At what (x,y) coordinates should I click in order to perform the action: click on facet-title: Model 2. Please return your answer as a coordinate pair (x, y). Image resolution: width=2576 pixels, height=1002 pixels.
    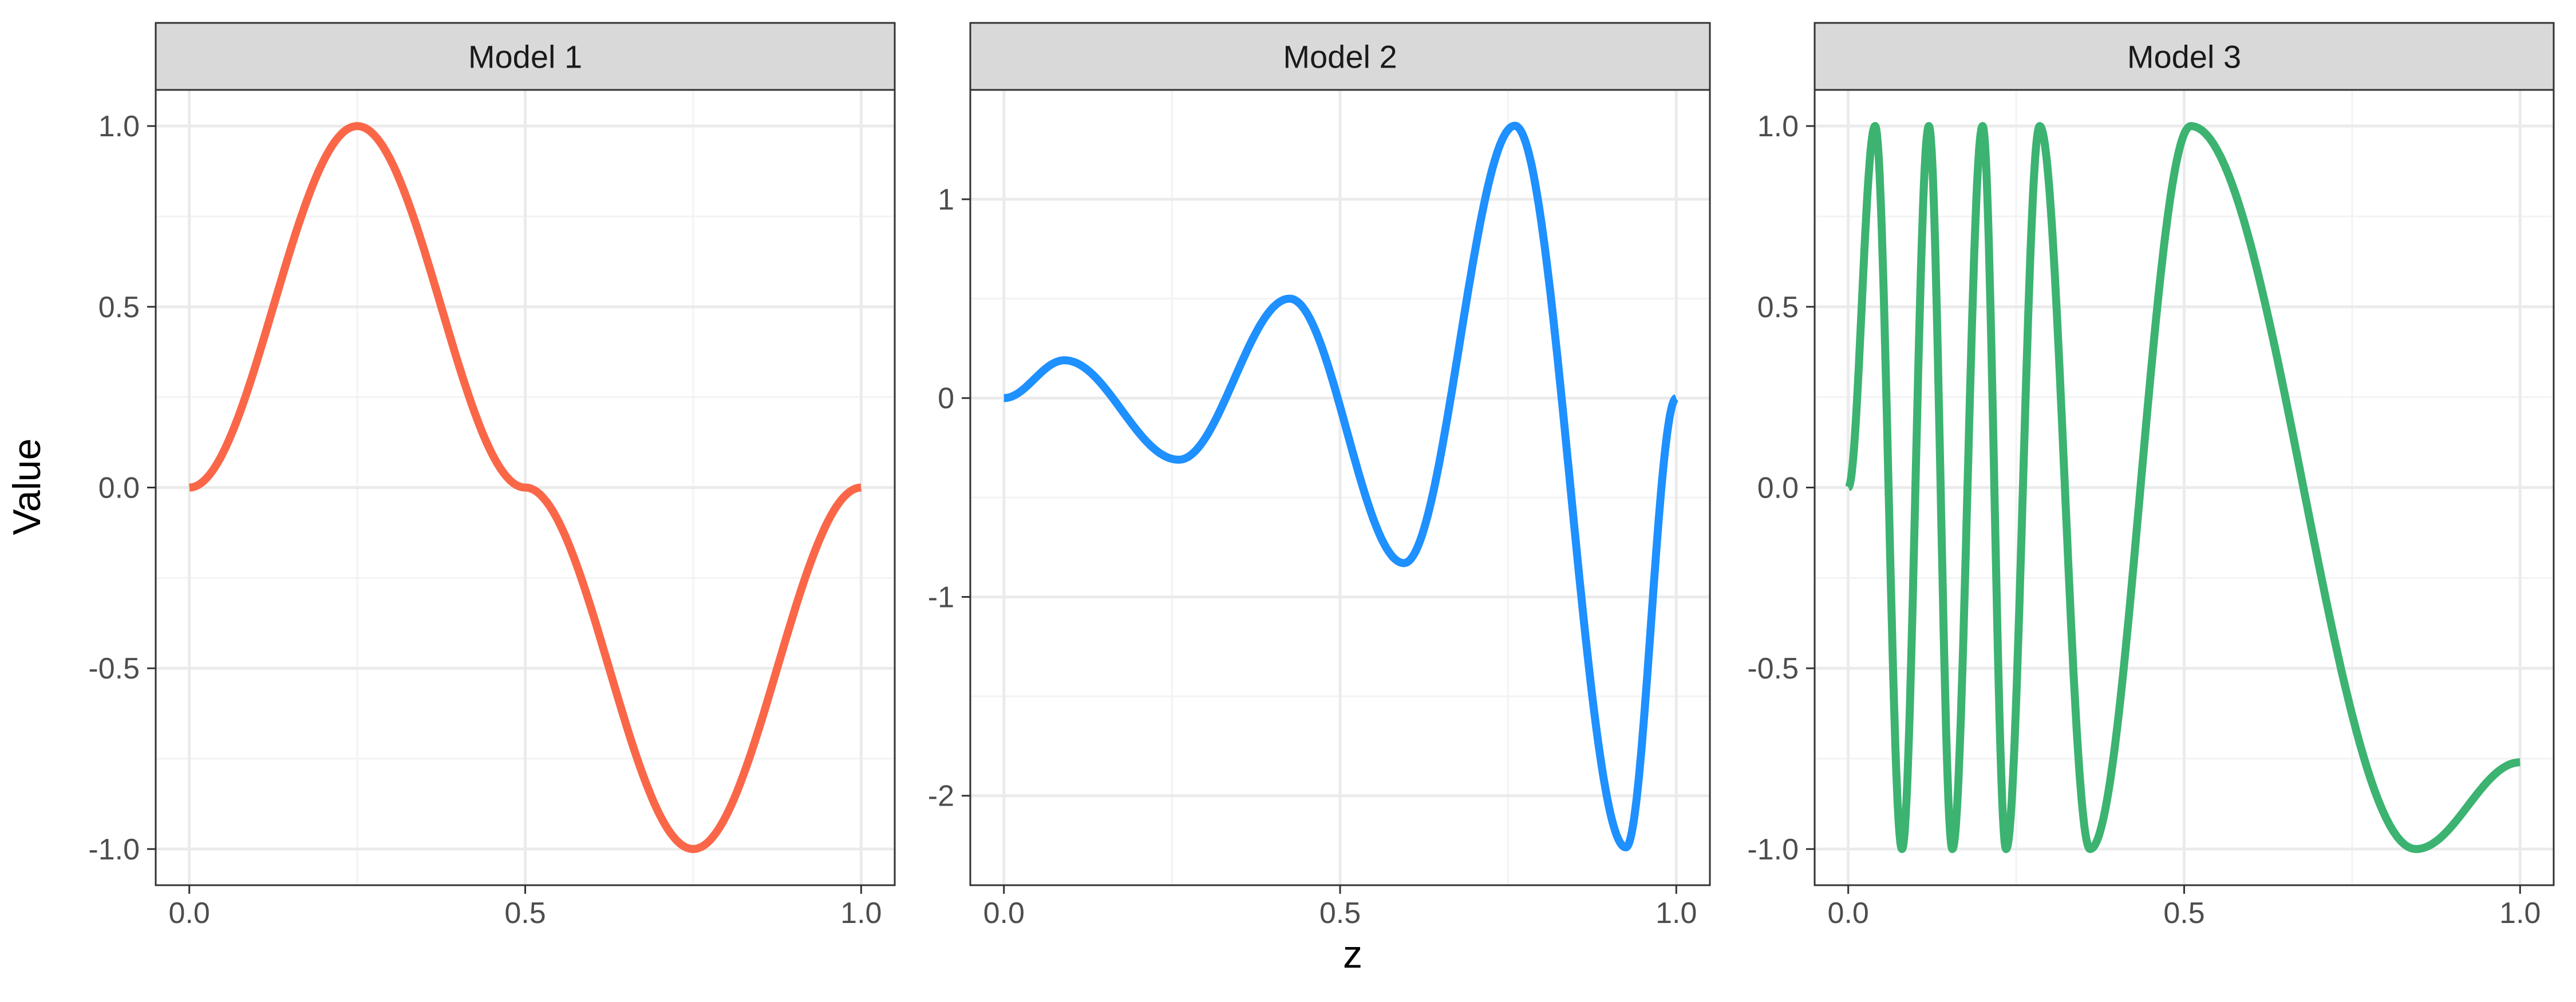
    Looking at the image, I should click on (1340, 57).